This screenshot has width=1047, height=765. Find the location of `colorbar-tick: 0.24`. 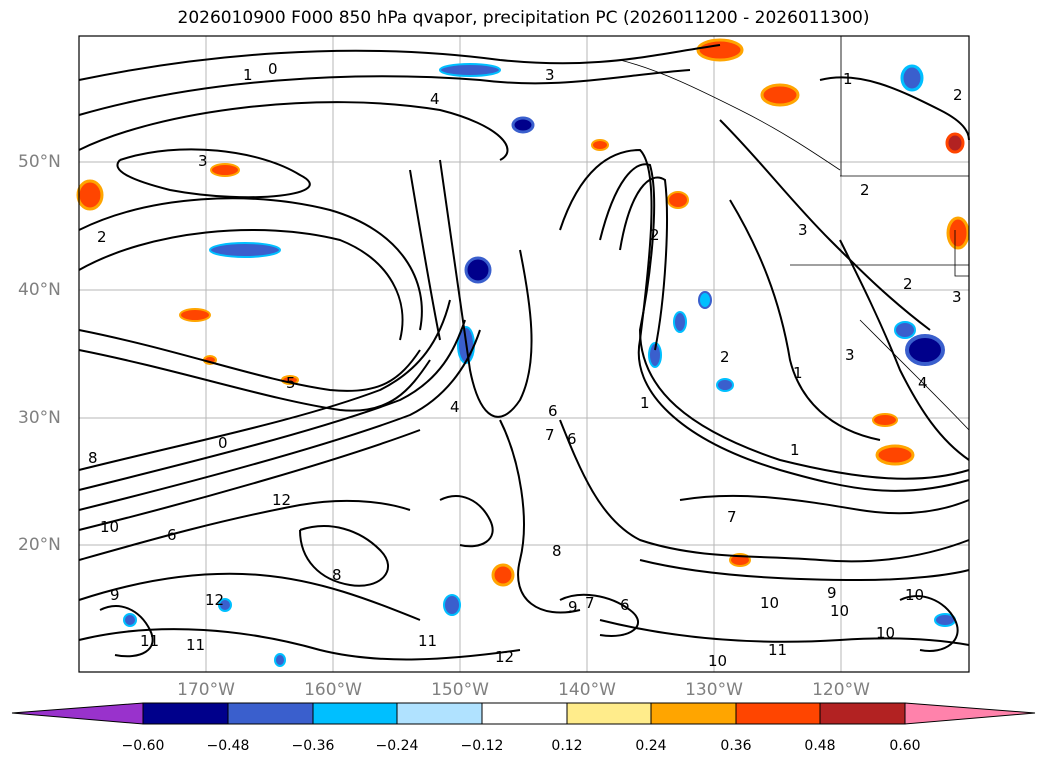

colorbar-tick: 0.24 is located at coordinates (651, 746).